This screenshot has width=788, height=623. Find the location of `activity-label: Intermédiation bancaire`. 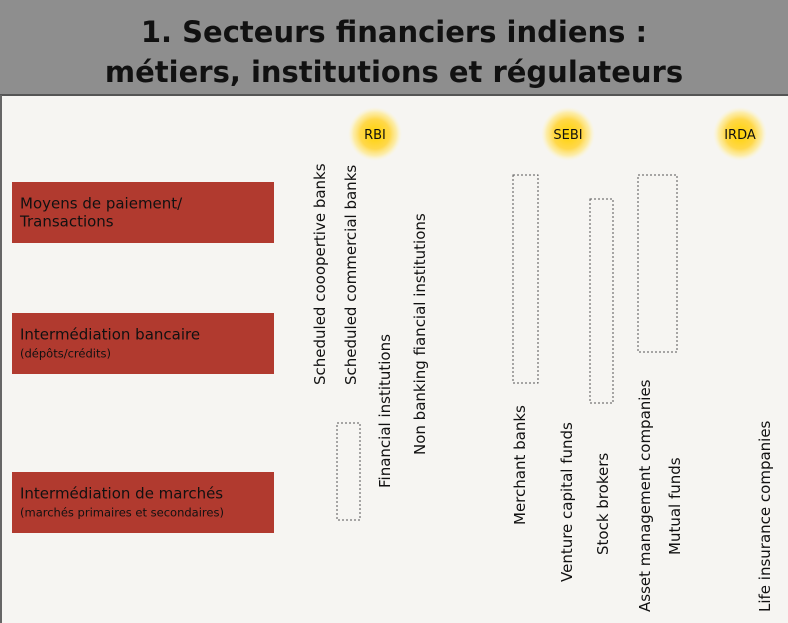

activity-label: Intermédiation bancaire is located at coordinates (110, 335).